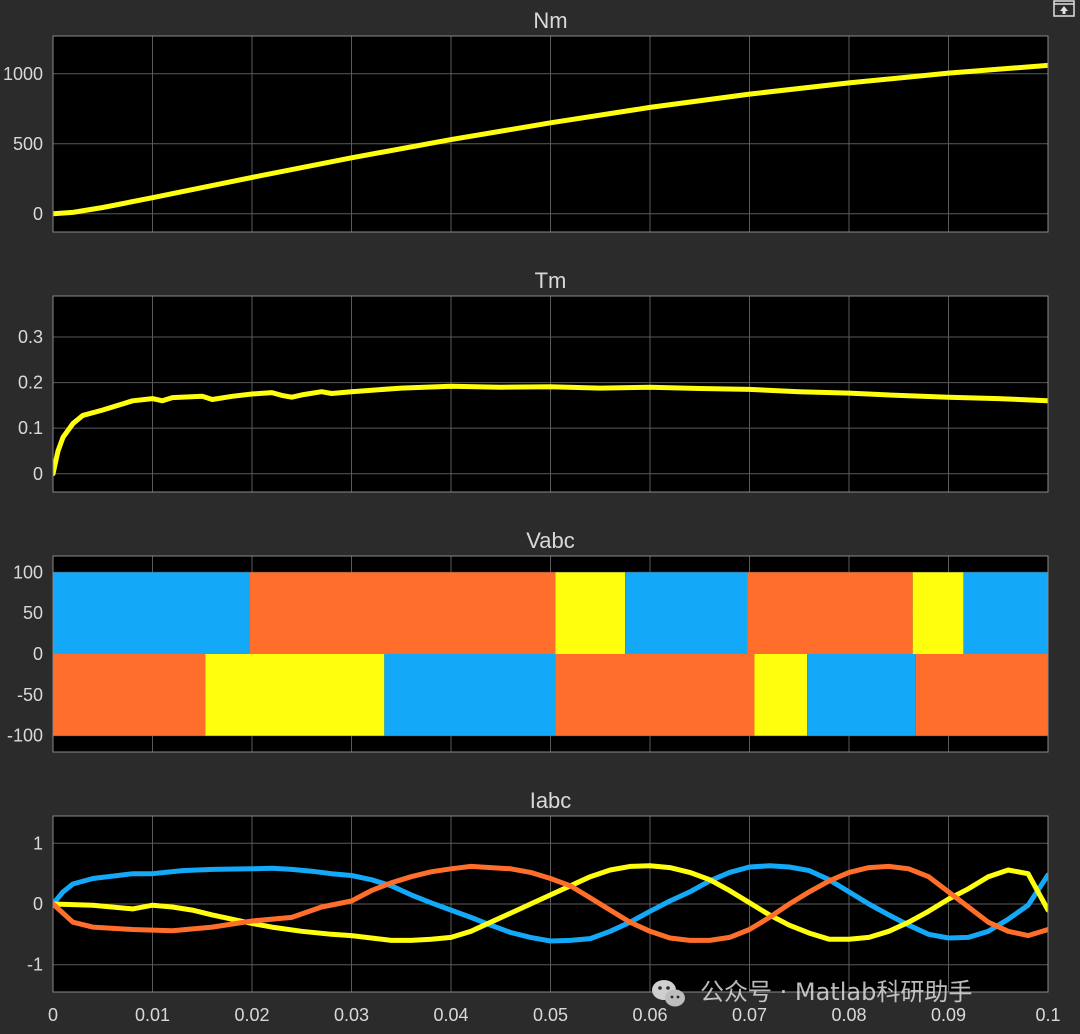 The image size is (1080, 1034). Describe the element at coordinates (28, 144) in the screenshot. I see `y-tick-label: 500` at that location.